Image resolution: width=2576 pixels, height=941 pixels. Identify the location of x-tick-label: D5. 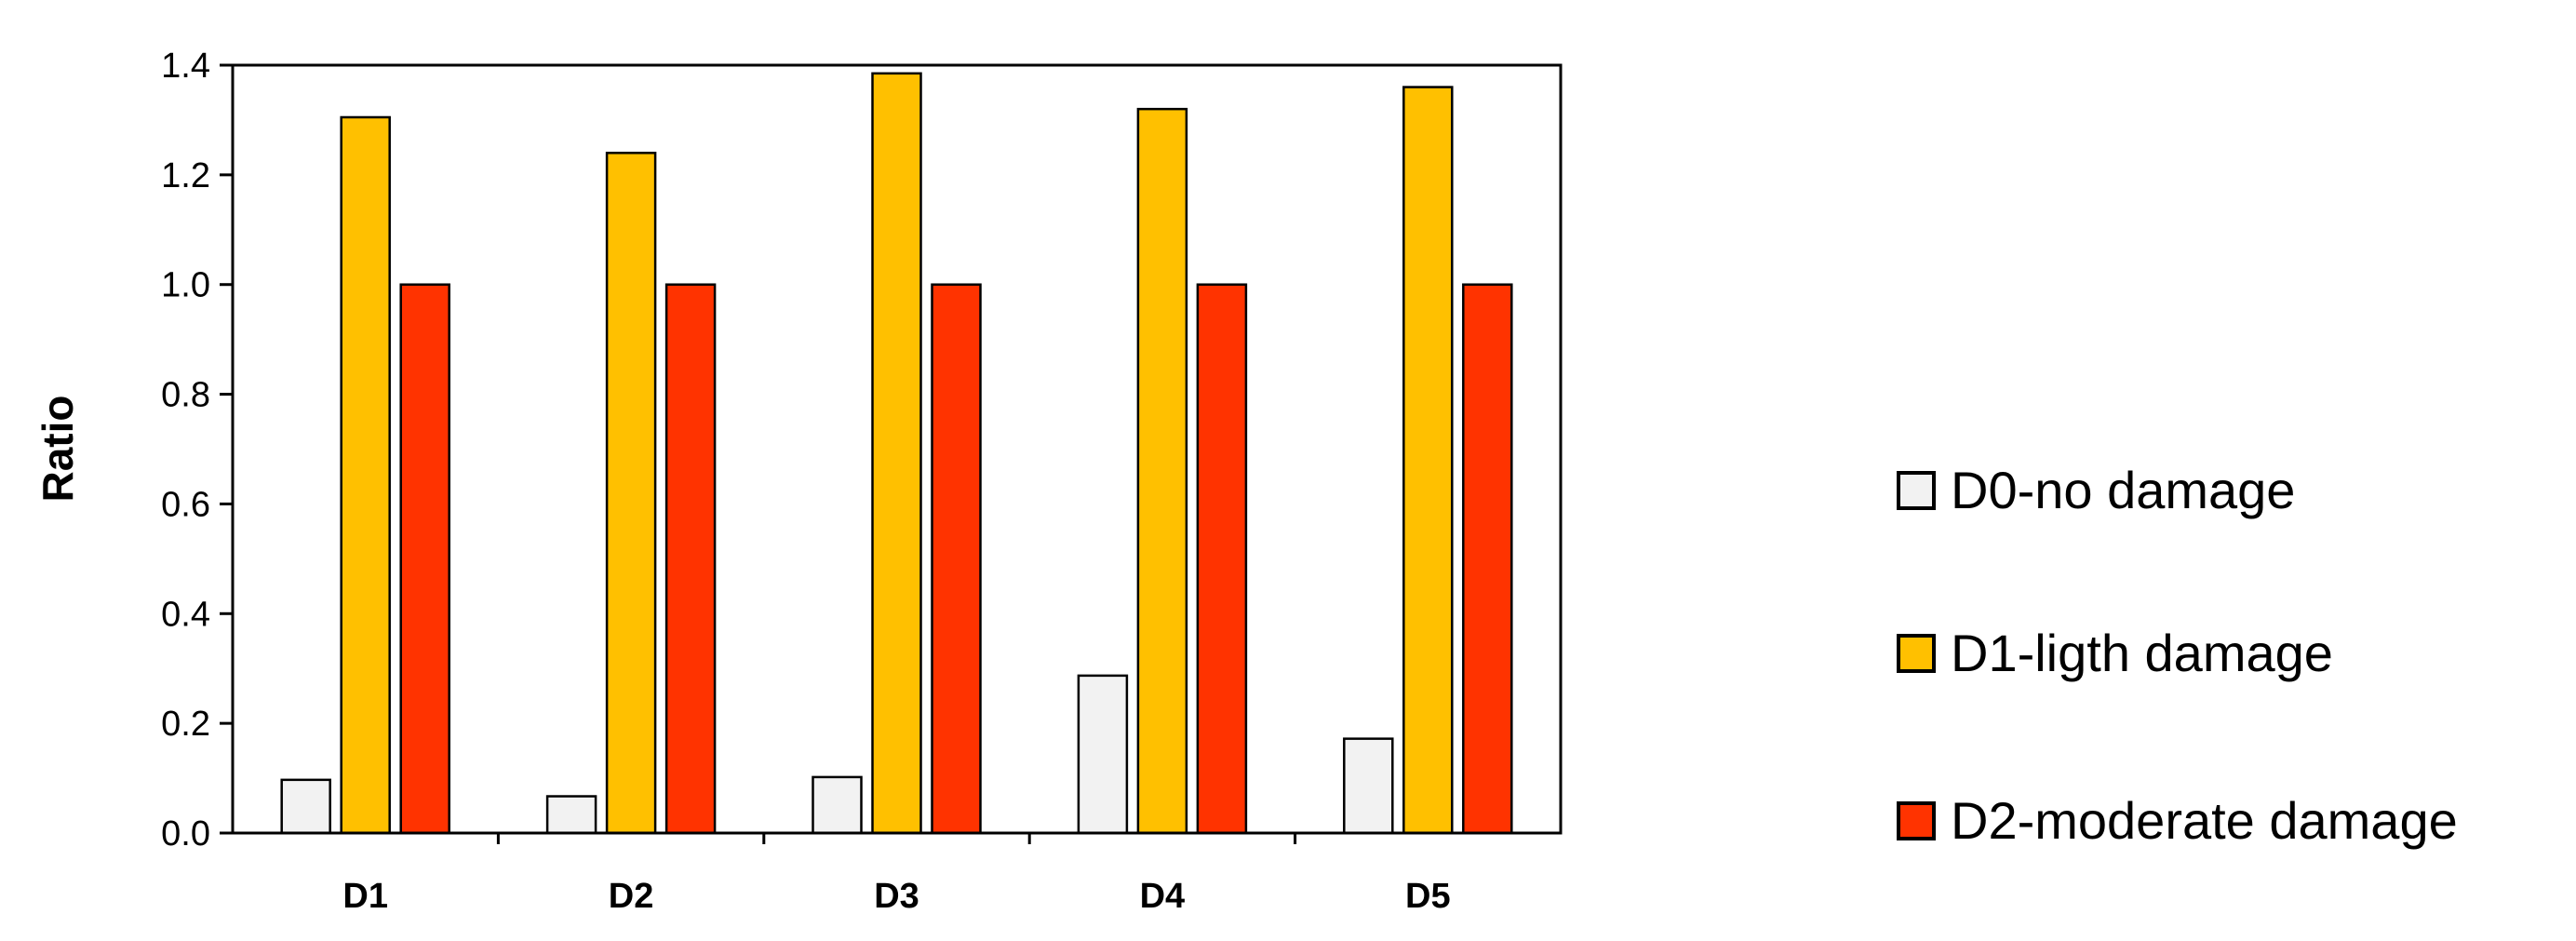
(1428, 896).